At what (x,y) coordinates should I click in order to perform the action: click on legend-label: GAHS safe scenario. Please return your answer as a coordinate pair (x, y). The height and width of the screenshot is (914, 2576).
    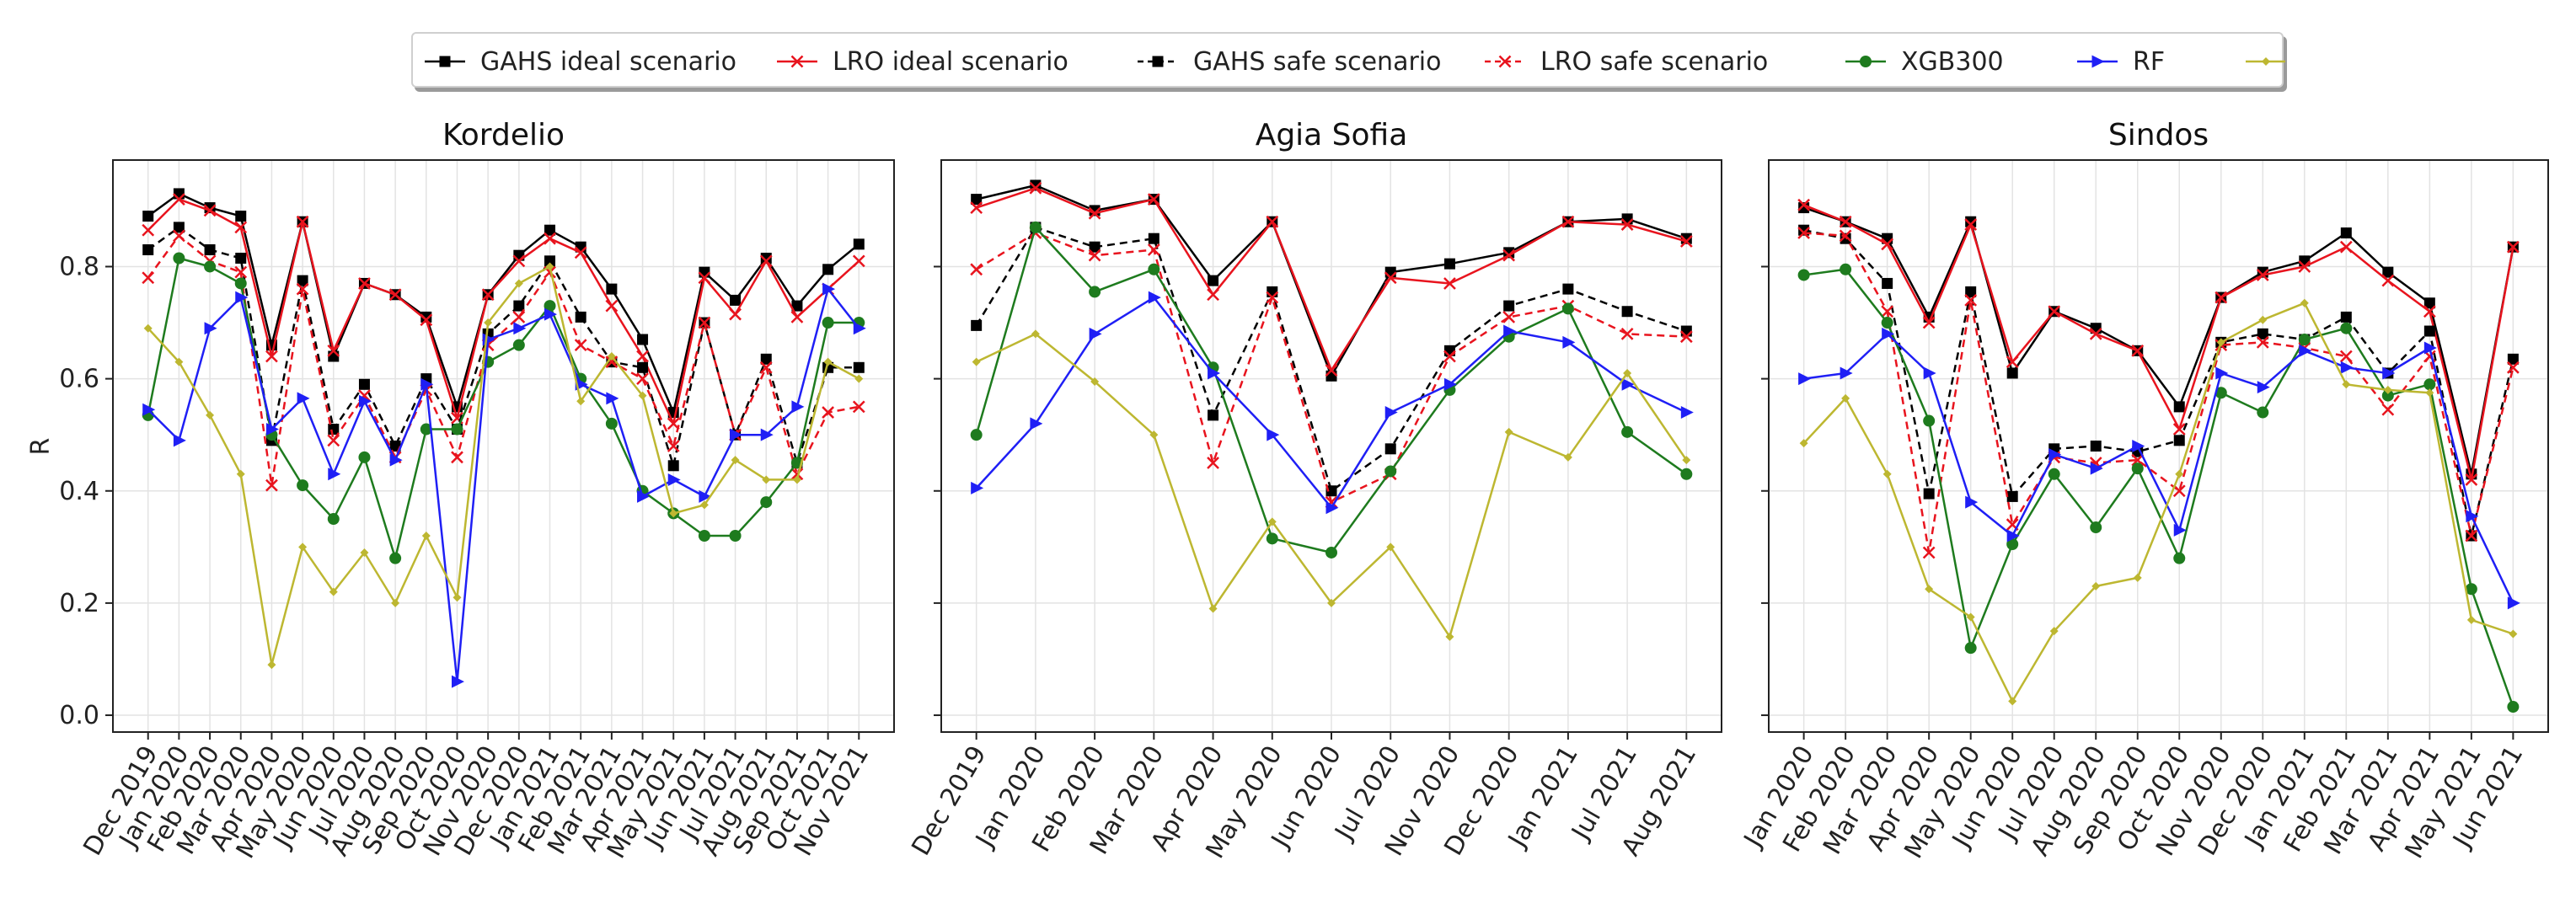
    Looking at the image, I should click on (1317, 62).